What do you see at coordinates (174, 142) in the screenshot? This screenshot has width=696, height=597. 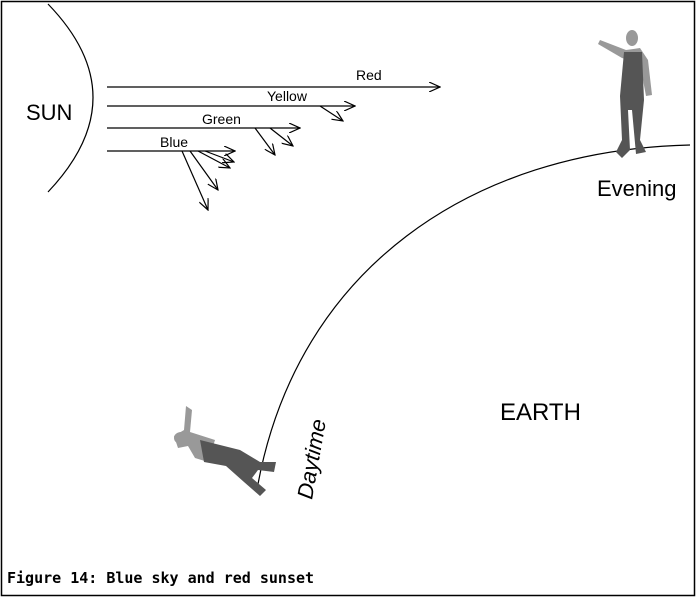 I see `ray-label: Blue` at bounding box center [174, 142].